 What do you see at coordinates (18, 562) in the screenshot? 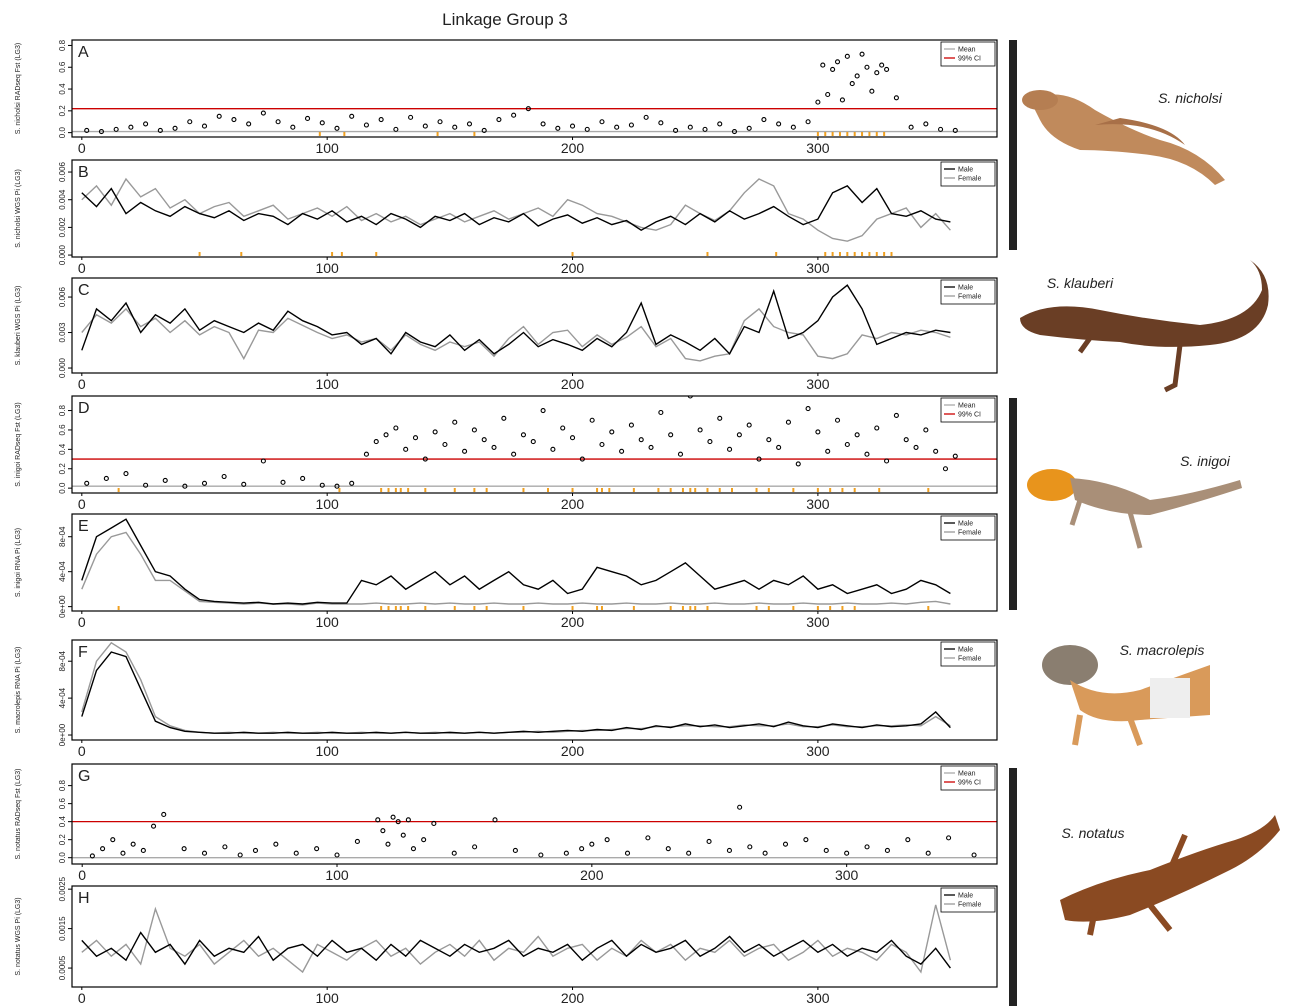
I see `y-axis-label: S. inigoi RNA Pi (LG3)` at bounding box center [18, 562].